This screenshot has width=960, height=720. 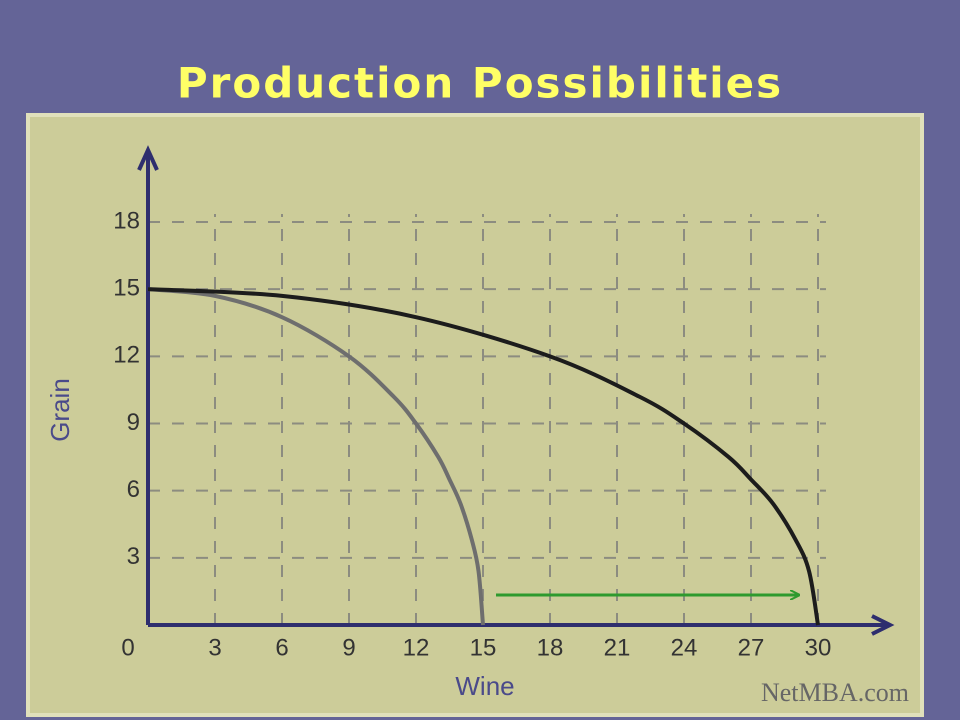 What do you see at coordinates (214, 647) in the screenshot?
I see `x-tick-label: 3` at bounding box center [214, 647].